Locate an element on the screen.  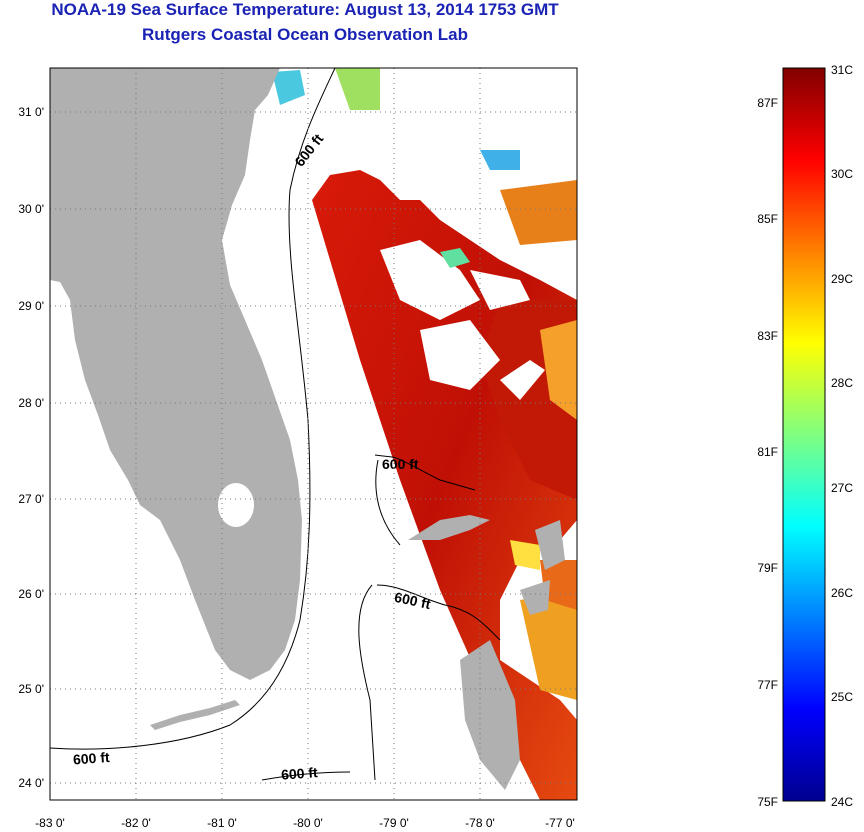
florida-keys is located at coordinates (195, 715).